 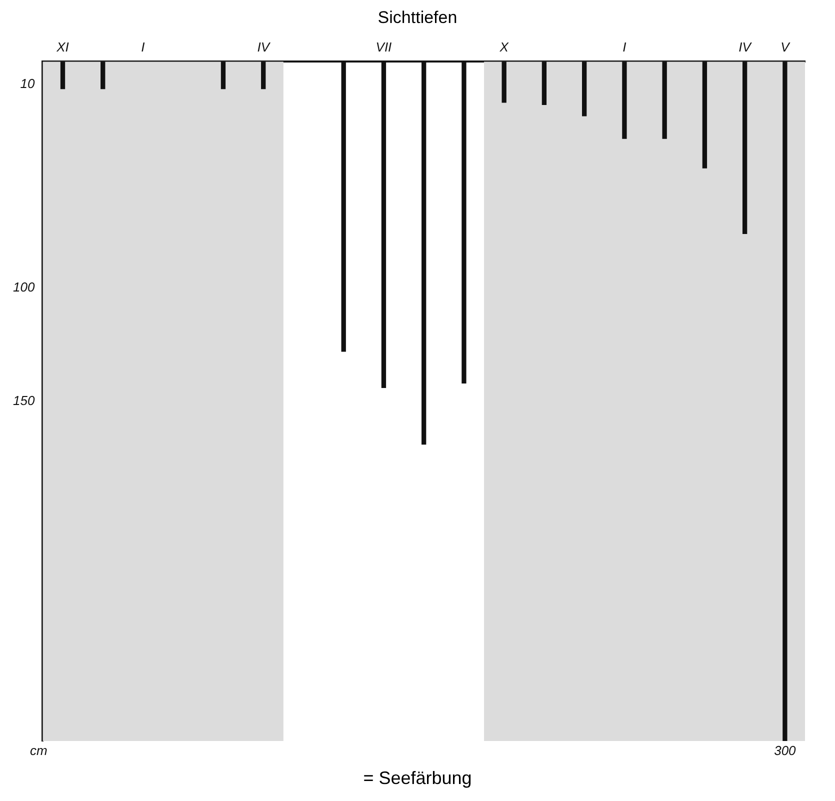 I want to click on x-tick-label: V, so click(x=785, y=46).